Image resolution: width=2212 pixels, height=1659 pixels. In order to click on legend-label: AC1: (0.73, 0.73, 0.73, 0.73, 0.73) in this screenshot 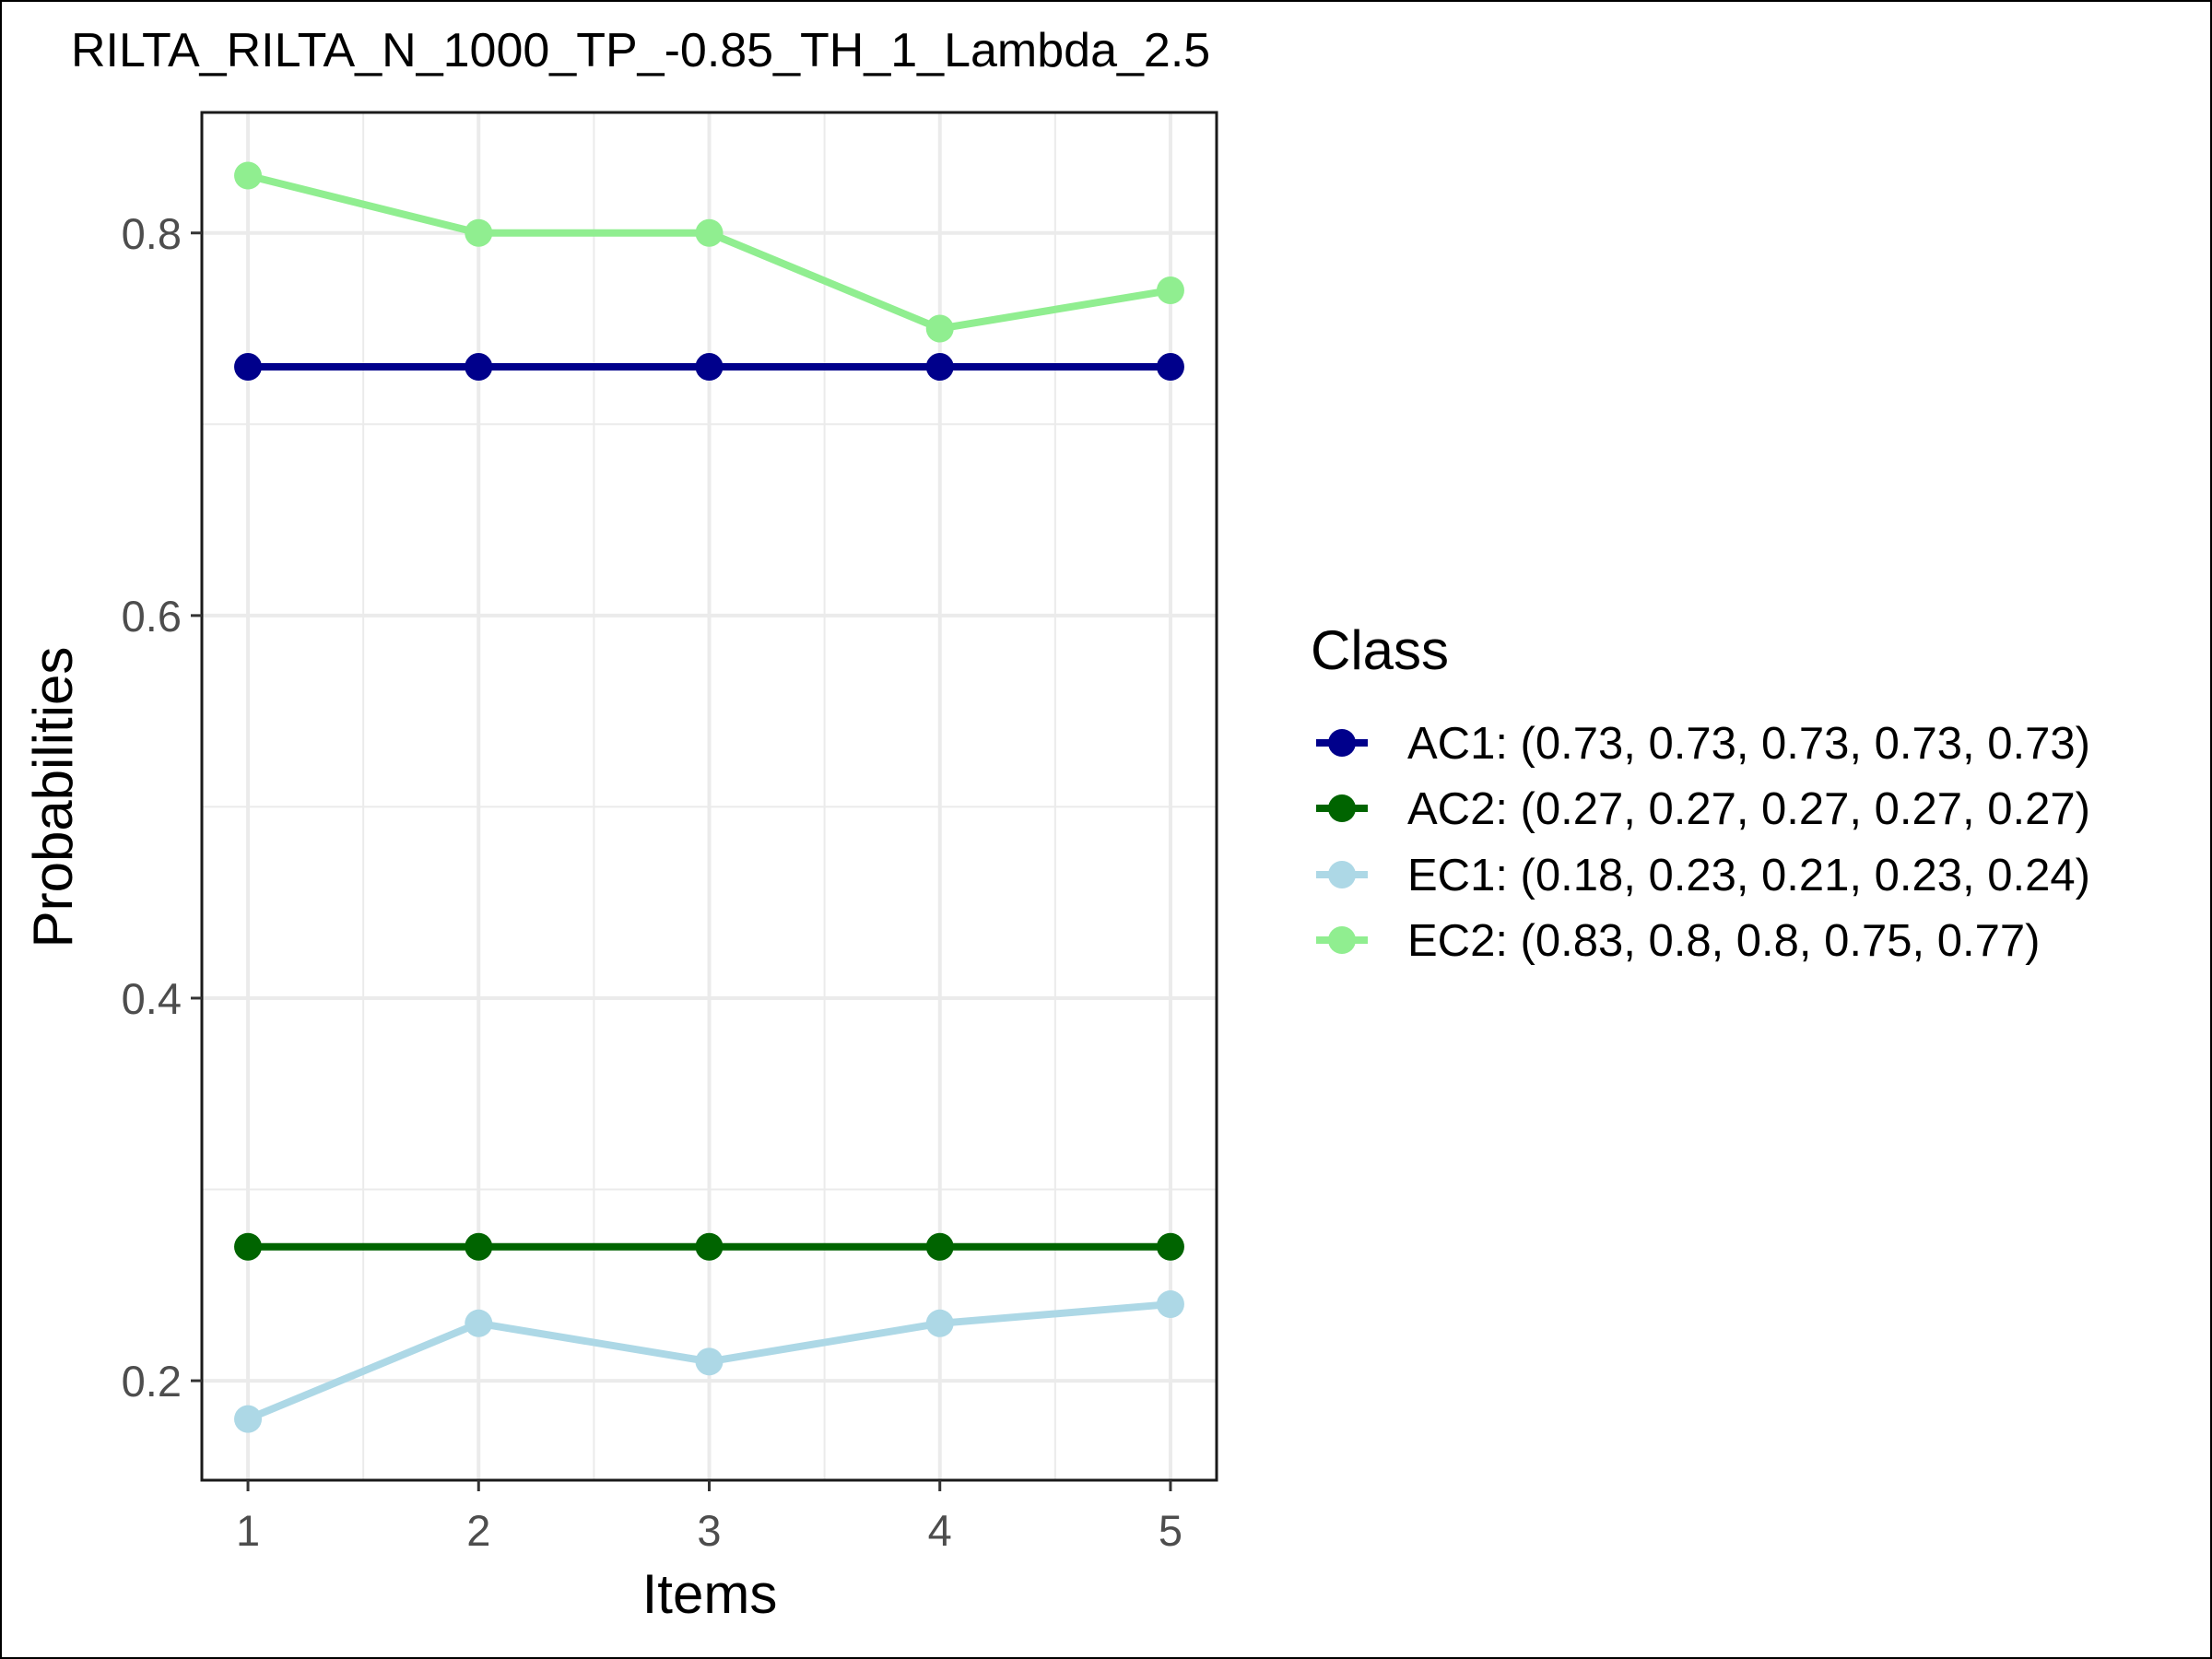, I will do `click(1748, 744)`.